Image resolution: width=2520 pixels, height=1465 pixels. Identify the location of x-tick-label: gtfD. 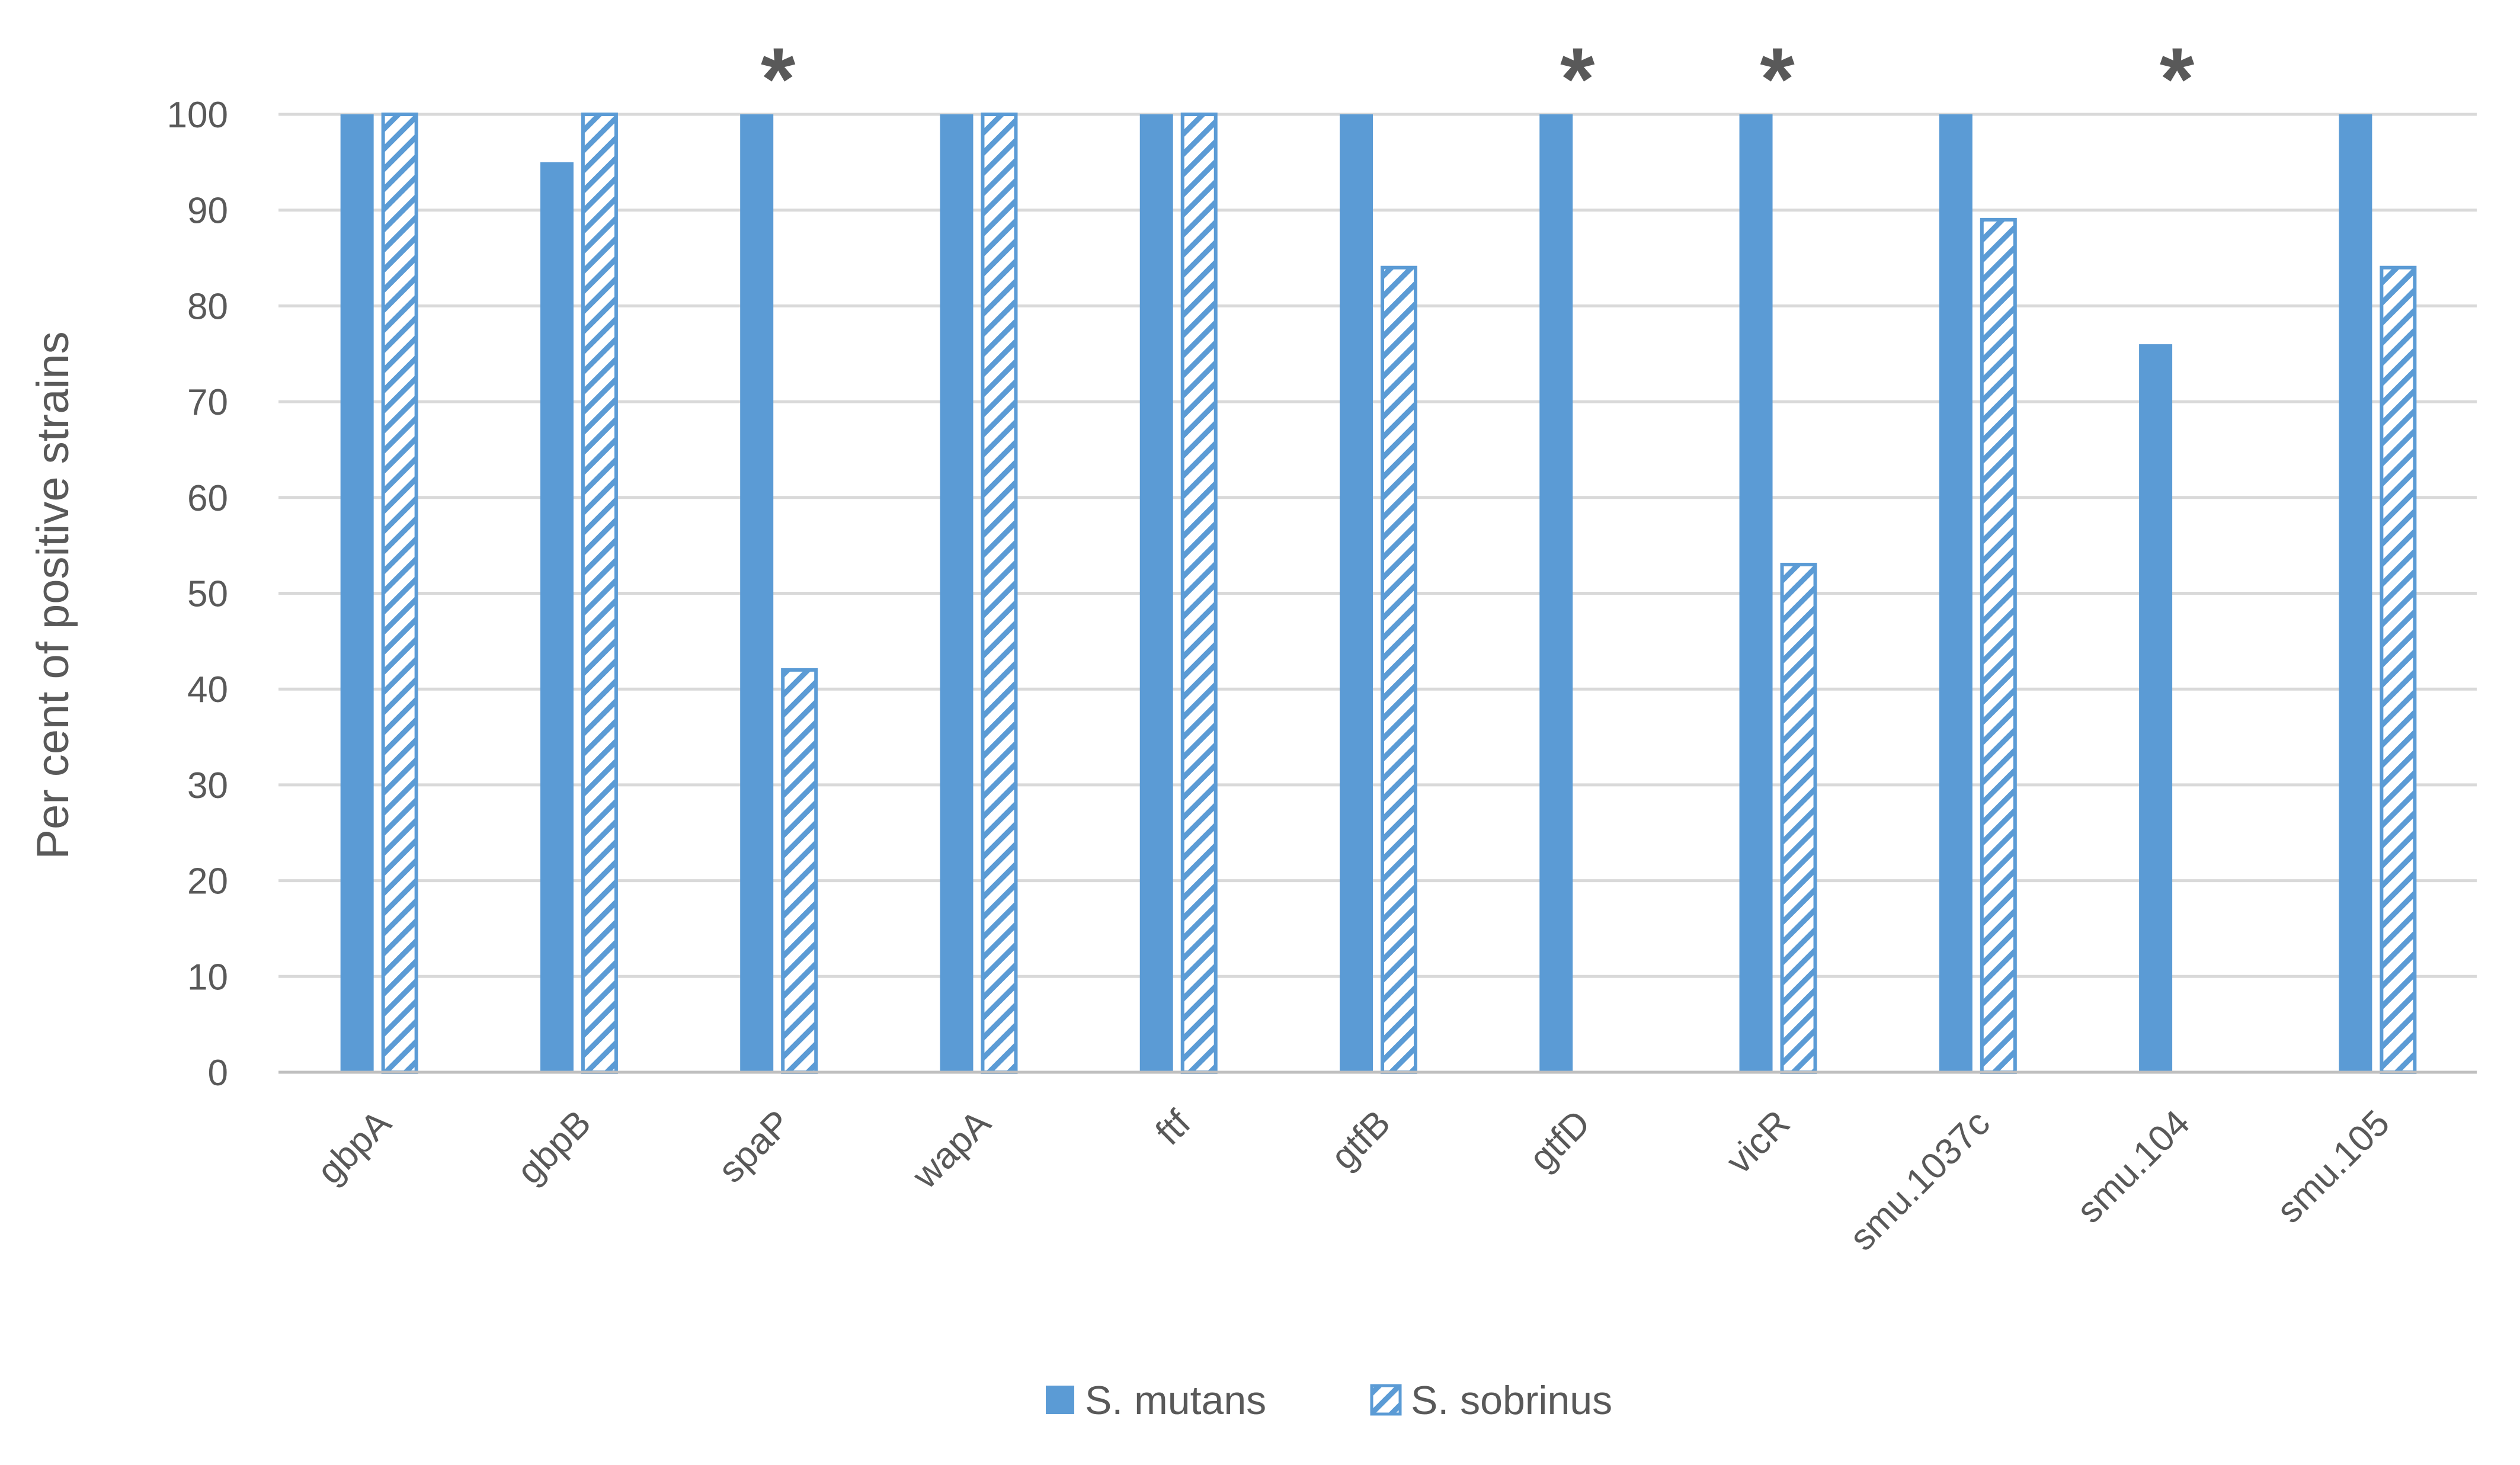
(1560, 1140).